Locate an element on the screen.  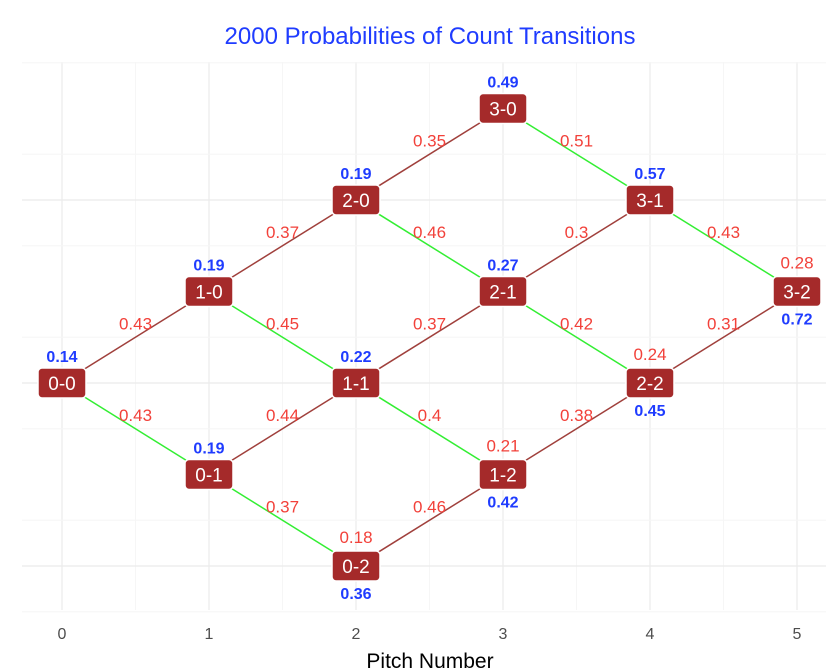
count-node-label: 0-1 is located at coordinates (208, 476).